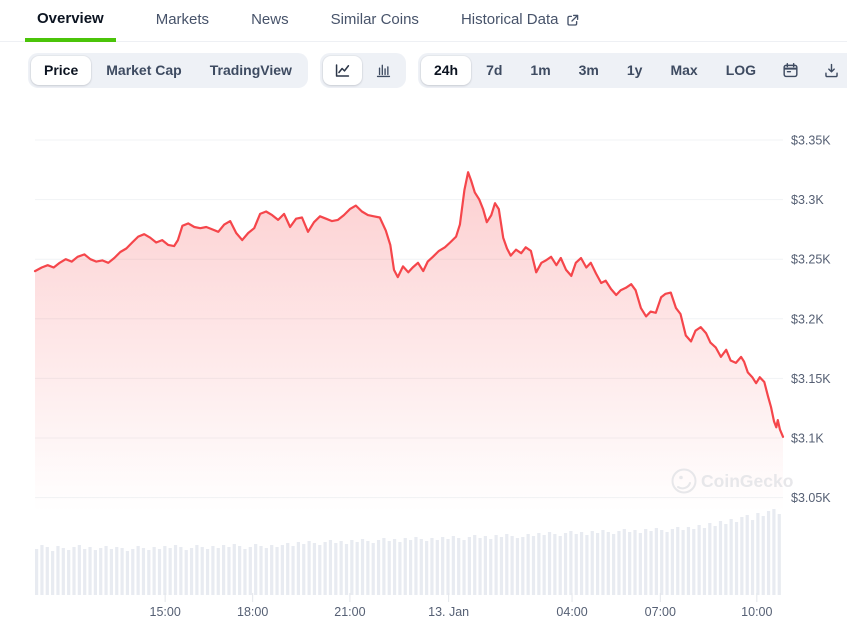 The width and height of the screenshot is (847, 639). Describe the element at coordinates (660, 612) in the screenshot. I see `svg-text: 07:00` at that location.